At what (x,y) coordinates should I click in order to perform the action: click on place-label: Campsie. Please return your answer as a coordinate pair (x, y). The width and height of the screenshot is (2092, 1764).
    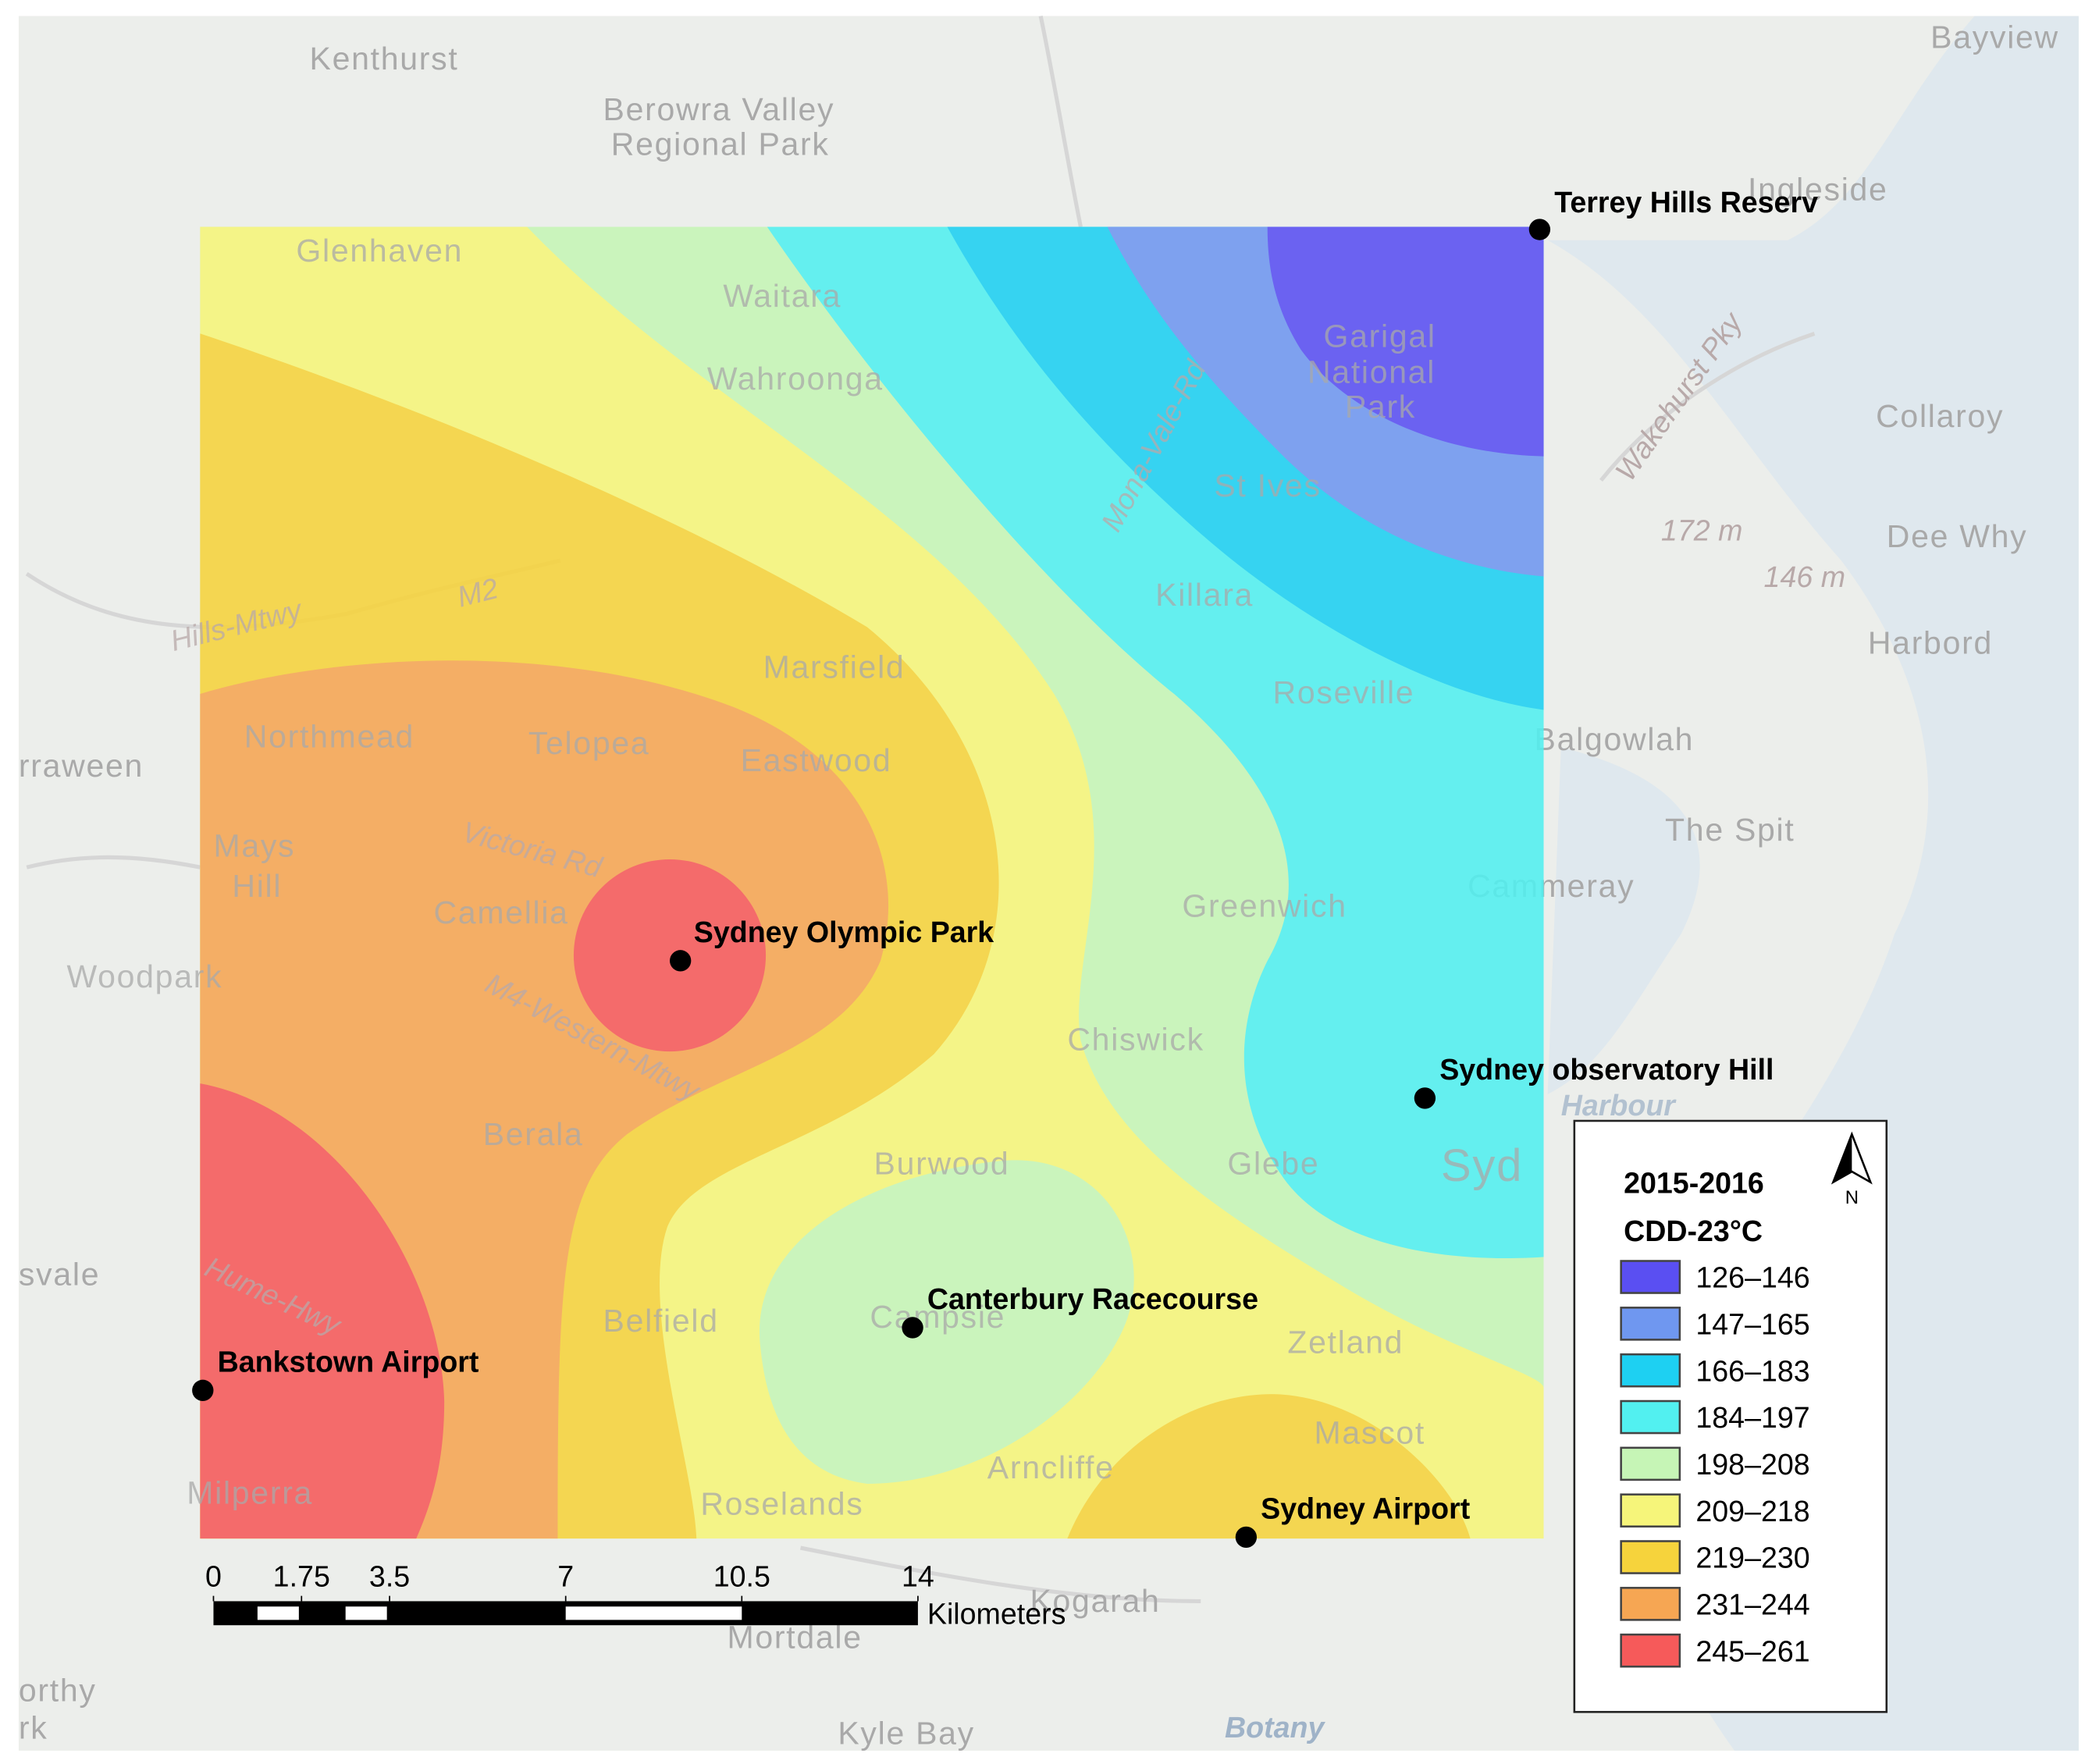
    Looking at the image, I should click on (937, 1317).